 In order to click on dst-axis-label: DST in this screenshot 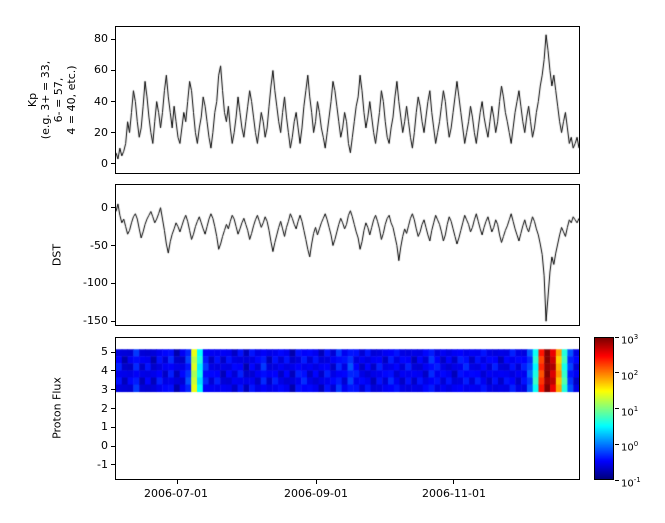, I will do `click(57, 255)`.